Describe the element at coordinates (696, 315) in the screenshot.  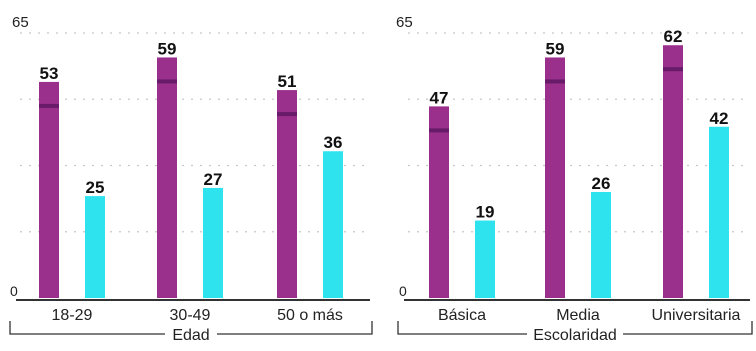
I see `x-tick-label: Universitaria` at that location.